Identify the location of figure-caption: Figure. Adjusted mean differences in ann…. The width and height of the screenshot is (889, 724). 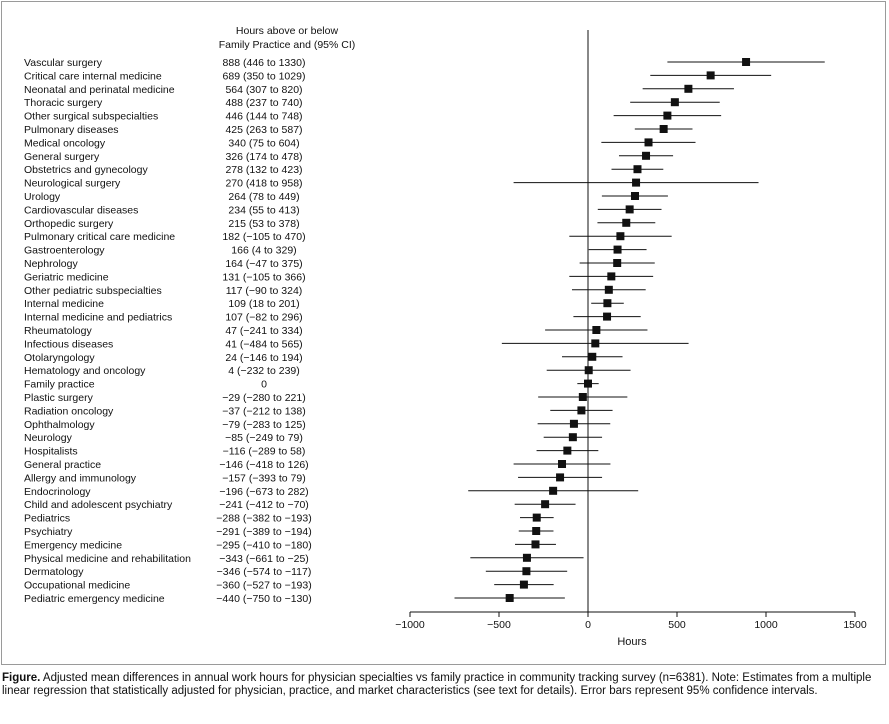
(444, 685).